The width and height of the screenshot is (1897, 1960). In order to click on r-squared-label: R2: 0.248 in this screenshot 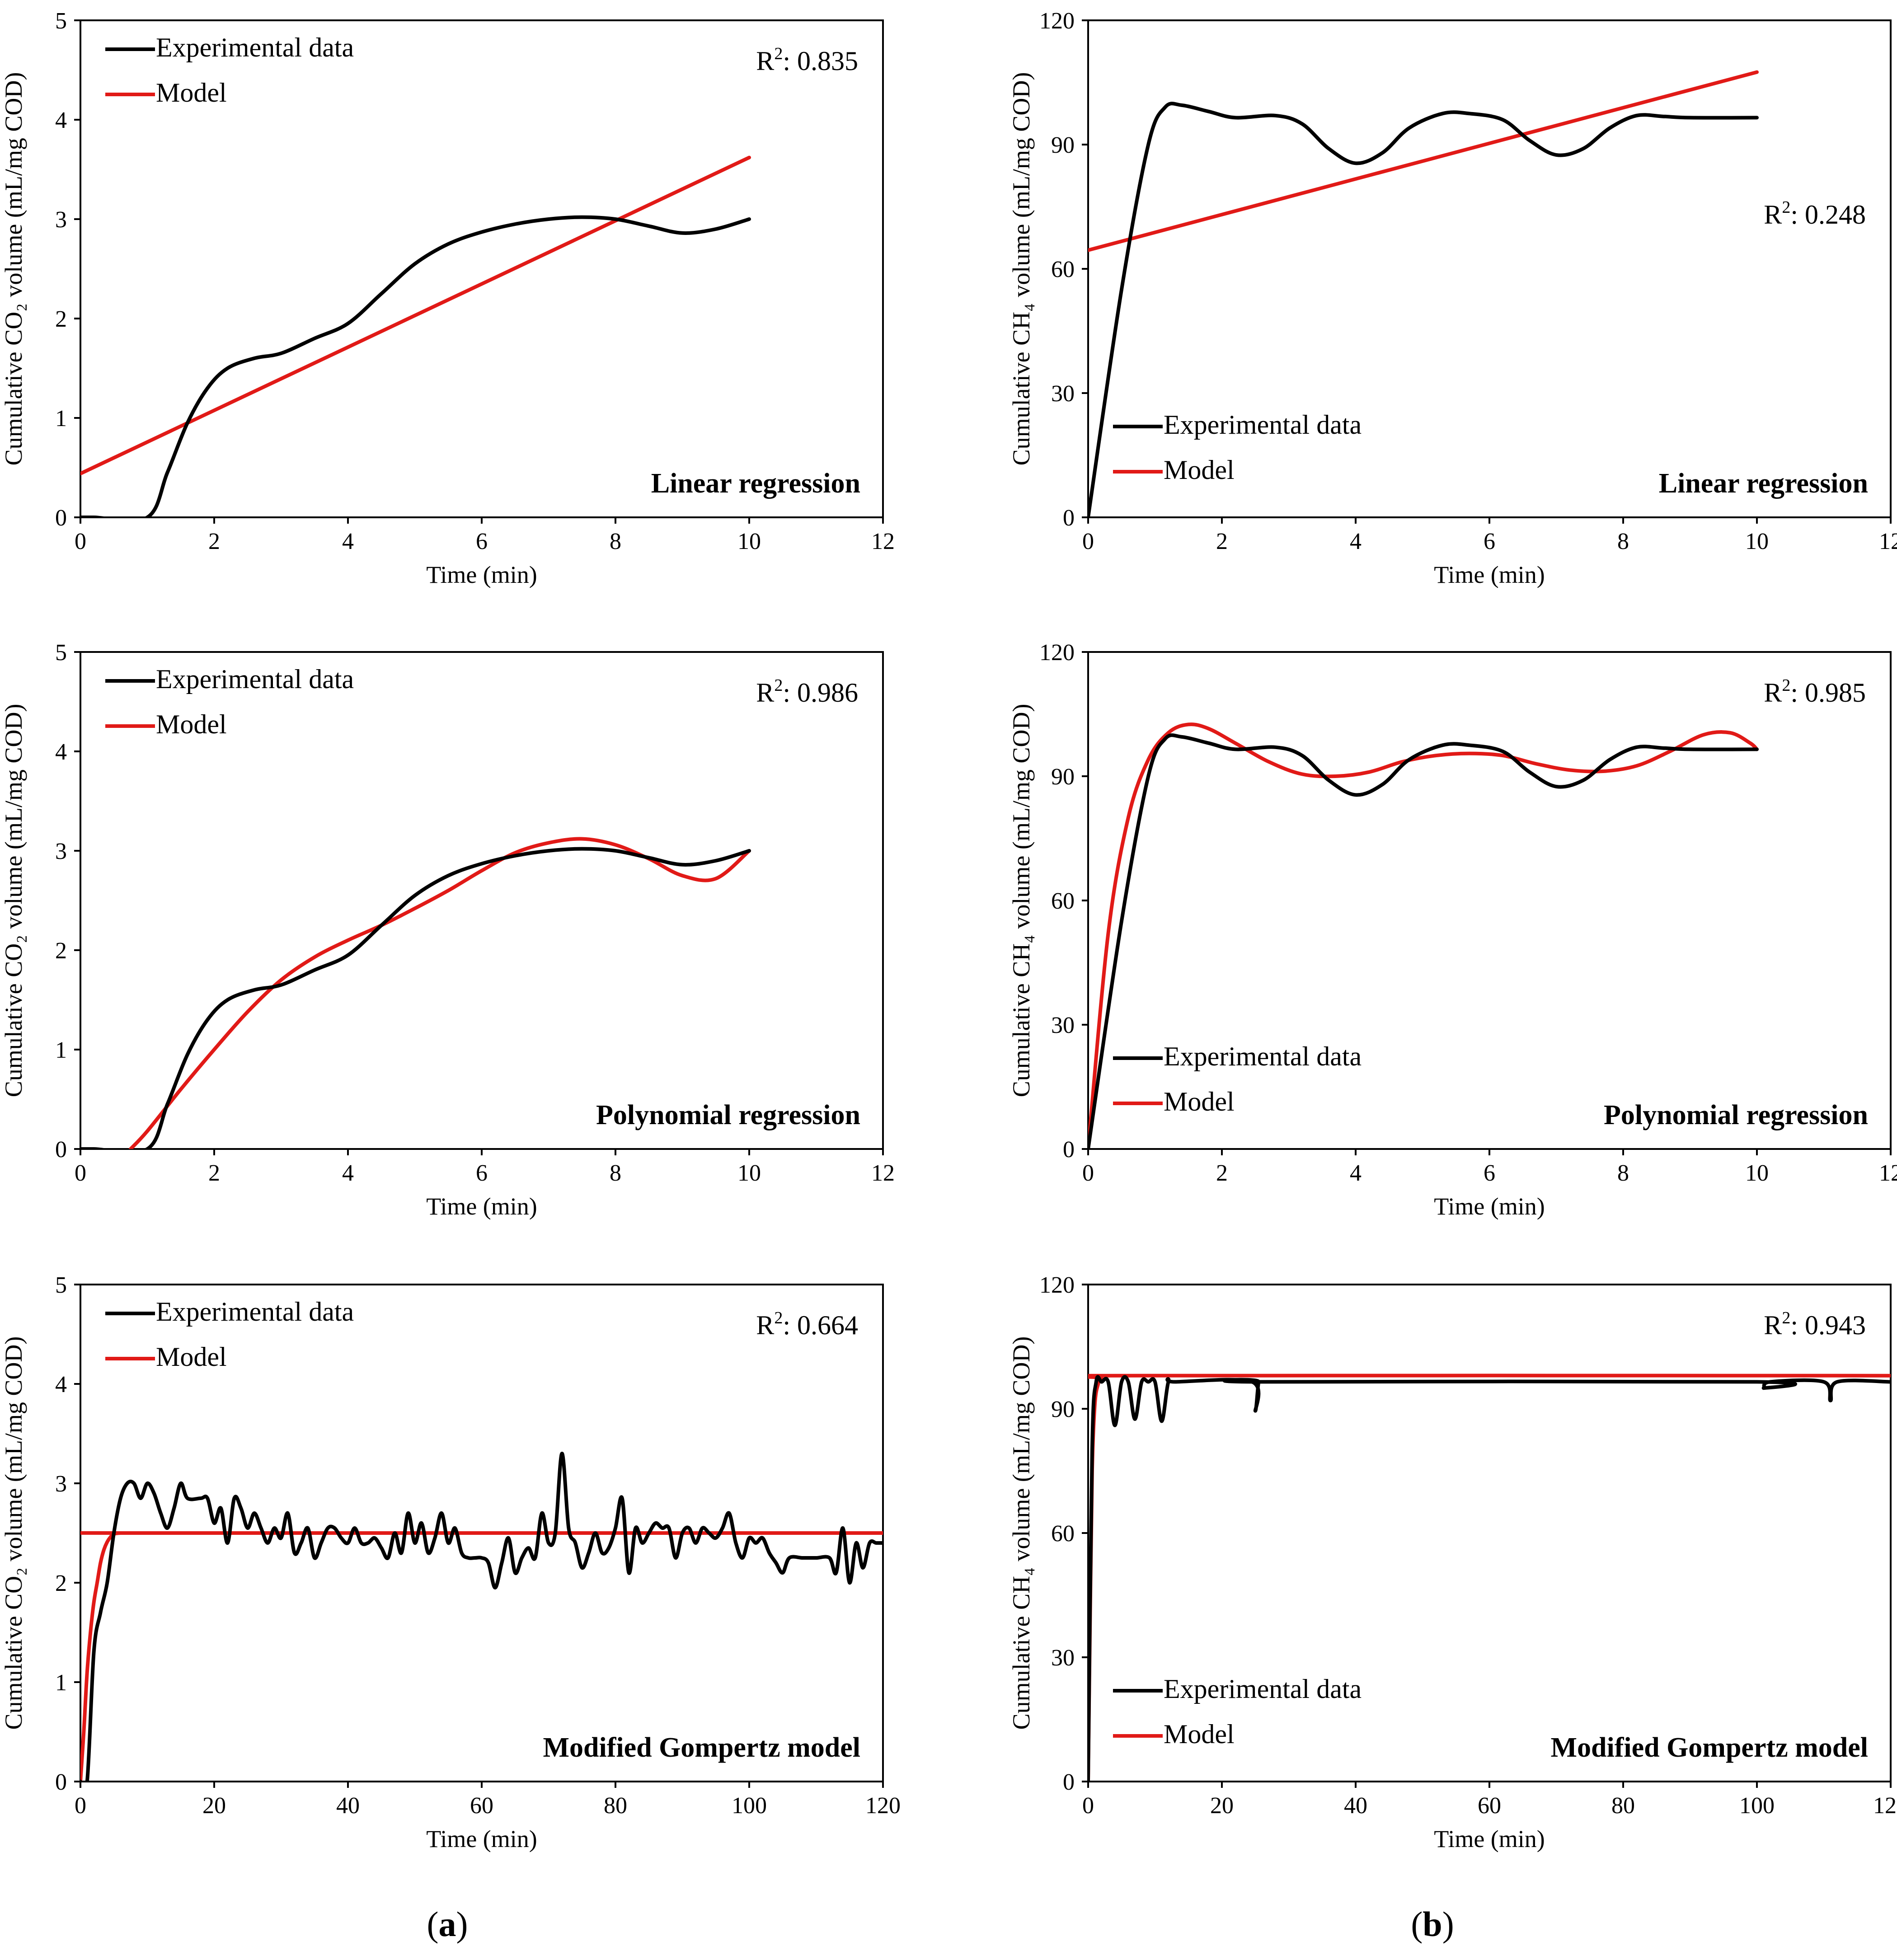, I will do `click(1815, 214)`.